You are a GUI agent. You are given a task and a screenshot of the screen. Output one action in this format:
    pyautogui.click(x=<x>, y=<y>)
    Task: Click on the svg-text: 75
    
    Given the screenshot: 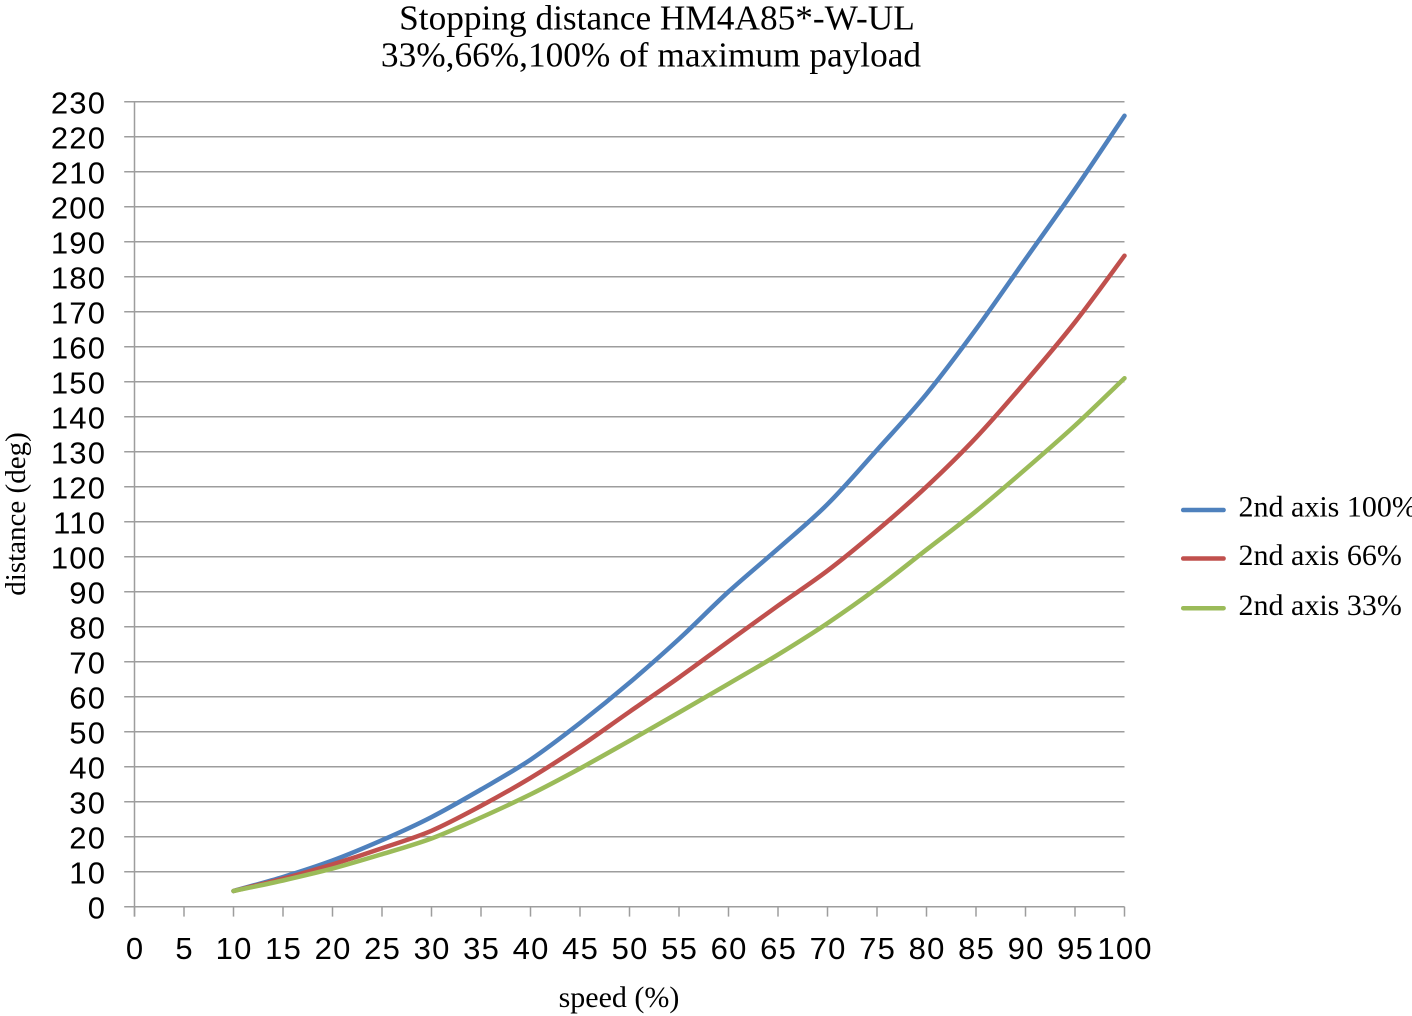 What is the action you would take?
    pyautogui.click(x=877, y=948)
    